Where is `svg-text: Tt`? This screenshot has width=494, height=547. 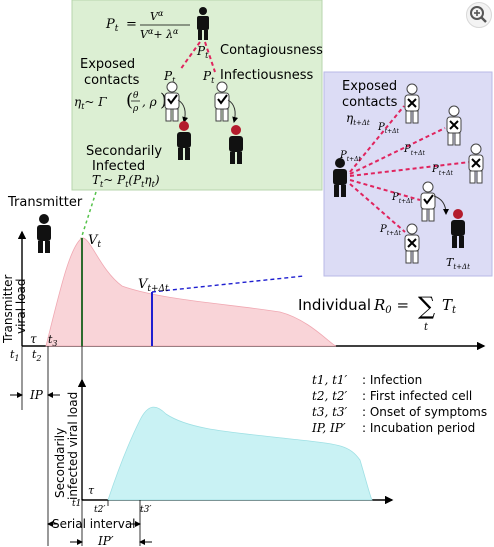 svg-text: Tt is located at coordinates (449, 306).